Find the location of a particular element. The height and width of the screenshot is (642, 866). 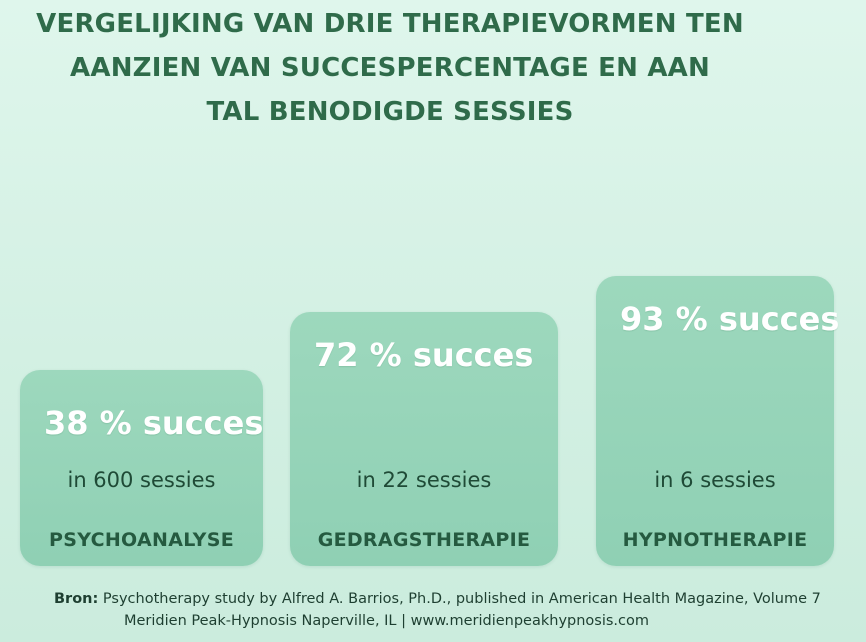

value-label-psychoanalyse: 38 % succes is located at coordinates (154, 423).